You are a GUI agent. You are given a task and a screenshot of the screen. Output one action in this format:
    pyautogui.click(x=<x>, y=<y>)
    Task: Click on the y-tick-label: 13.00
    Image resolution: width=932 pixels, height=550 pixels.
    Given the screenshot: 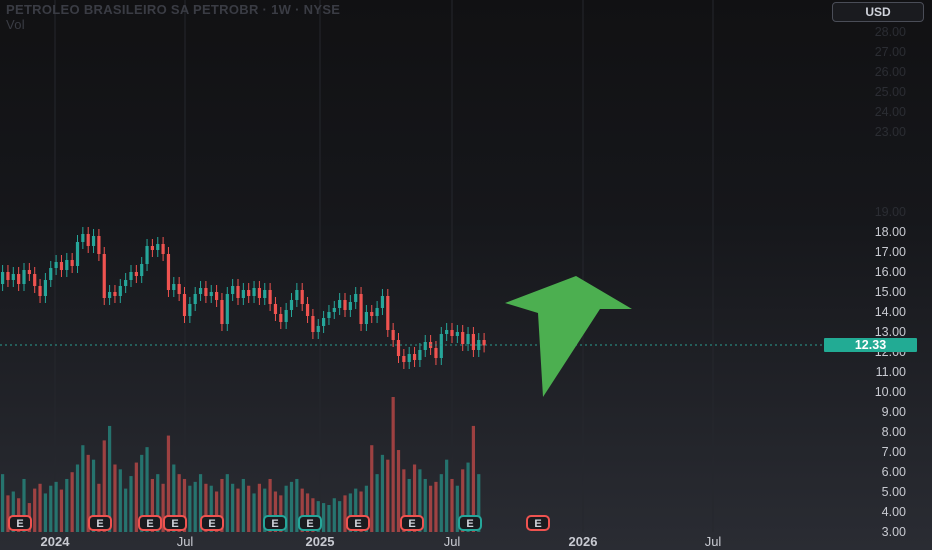 What is the action you would take?
    pyautogui.click(x=890, y=332)
    